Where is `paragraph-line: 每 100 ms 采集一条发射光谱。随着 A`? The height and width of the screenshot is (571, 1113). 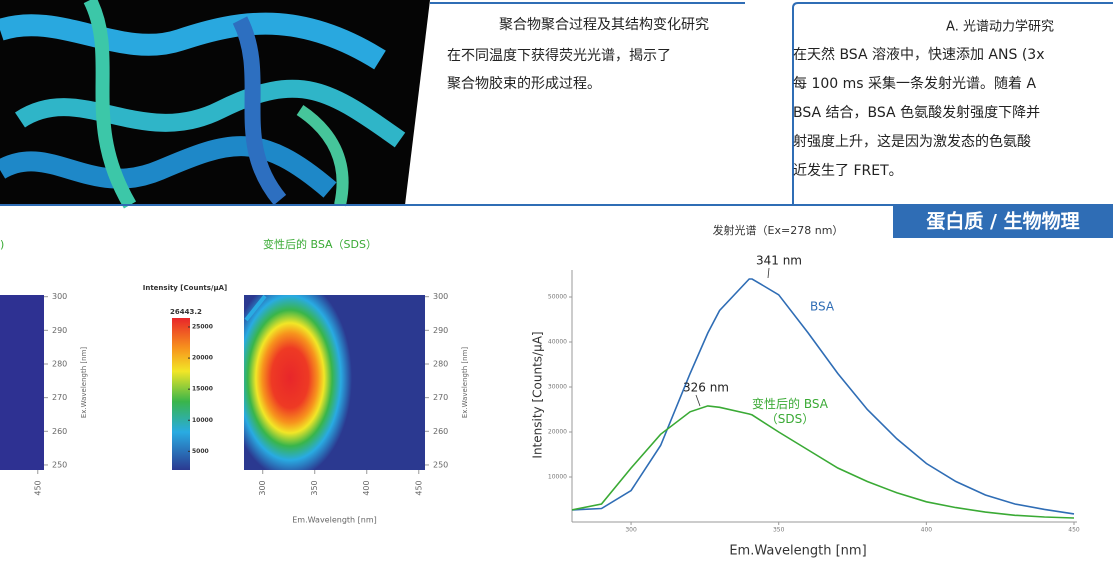
paragraph-line: 每 100 ms 采集一条发射光谱。随着 A is located at coordinates (914, 83).